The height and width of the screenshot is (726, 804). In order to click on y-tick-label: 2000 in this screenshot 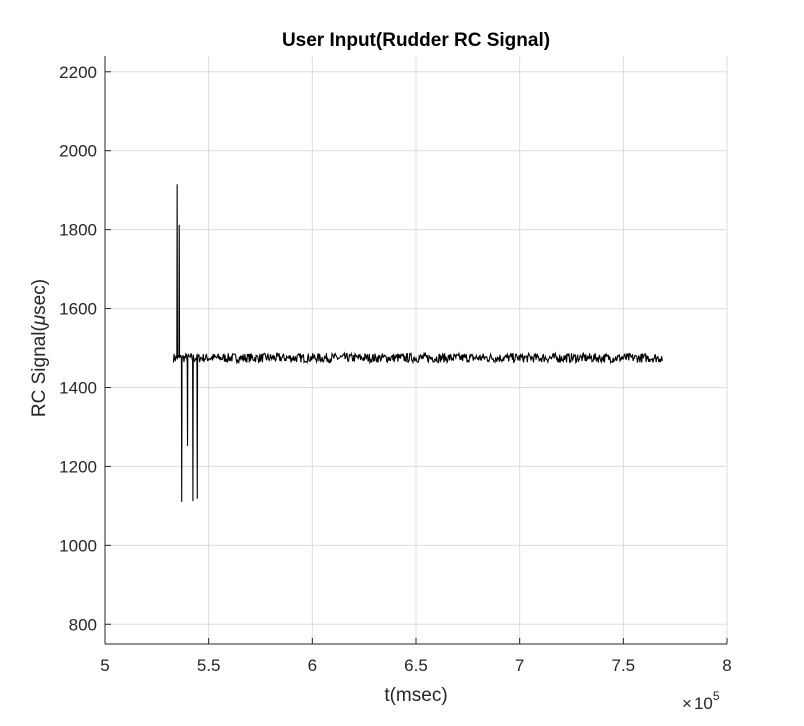, I will do `click(78, 151)`.